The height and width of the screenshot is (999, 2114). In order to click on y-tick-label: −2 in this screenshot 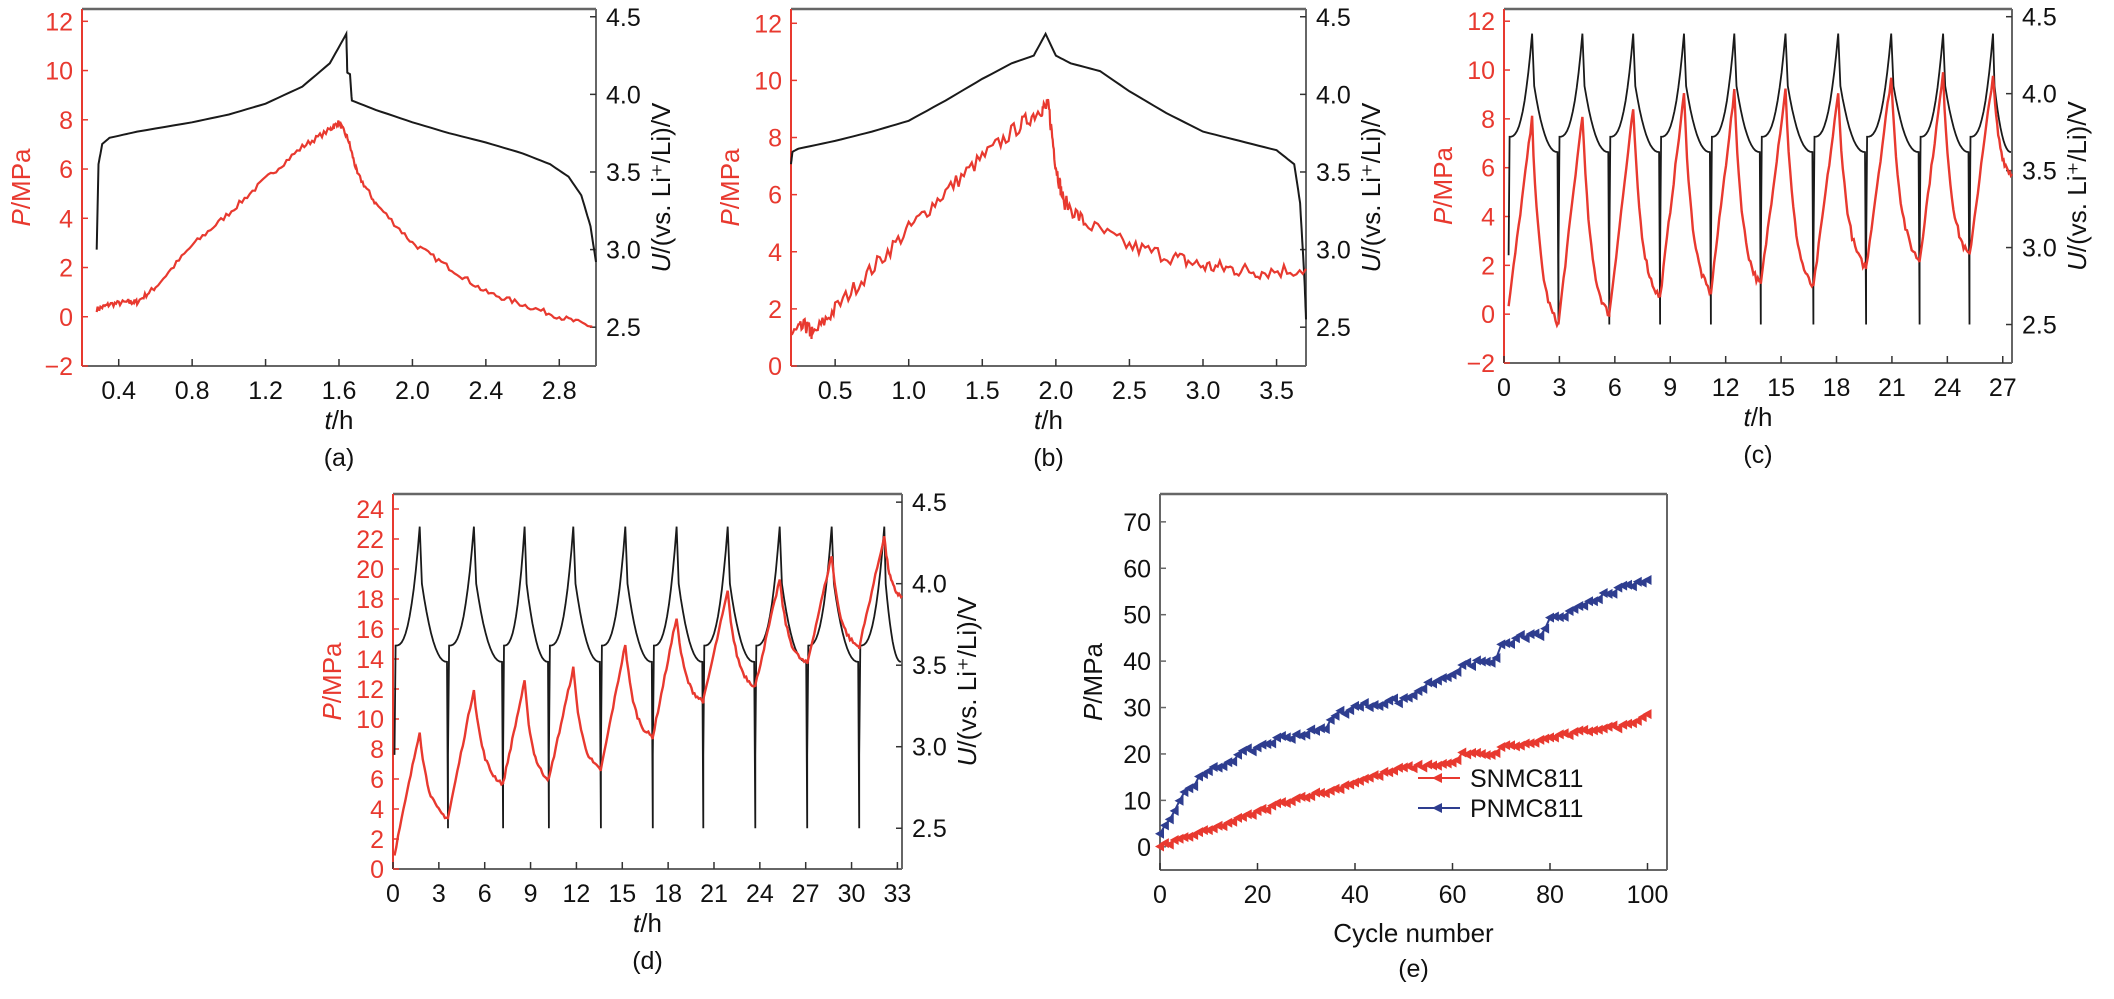, I will do `click(58, 367)`.